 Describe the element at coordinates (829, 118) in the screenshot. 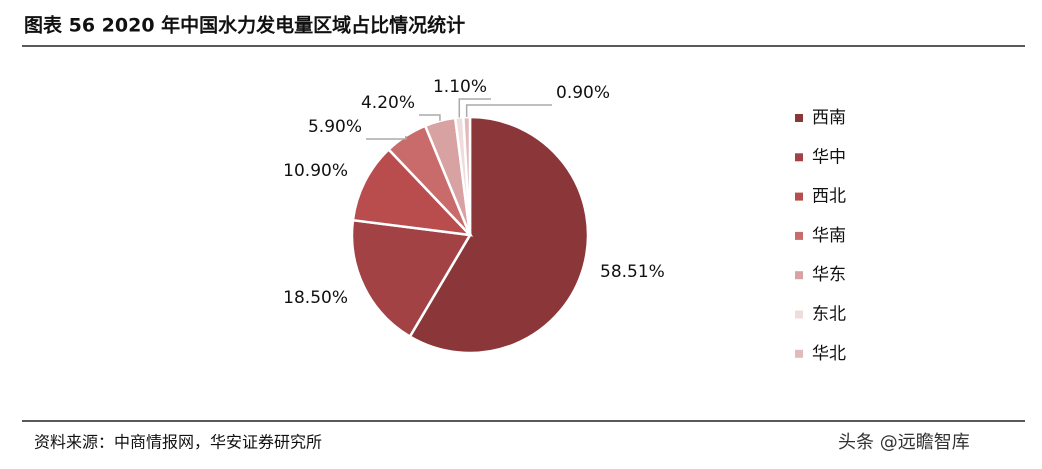

I see `legend-label: 西南` at that location.